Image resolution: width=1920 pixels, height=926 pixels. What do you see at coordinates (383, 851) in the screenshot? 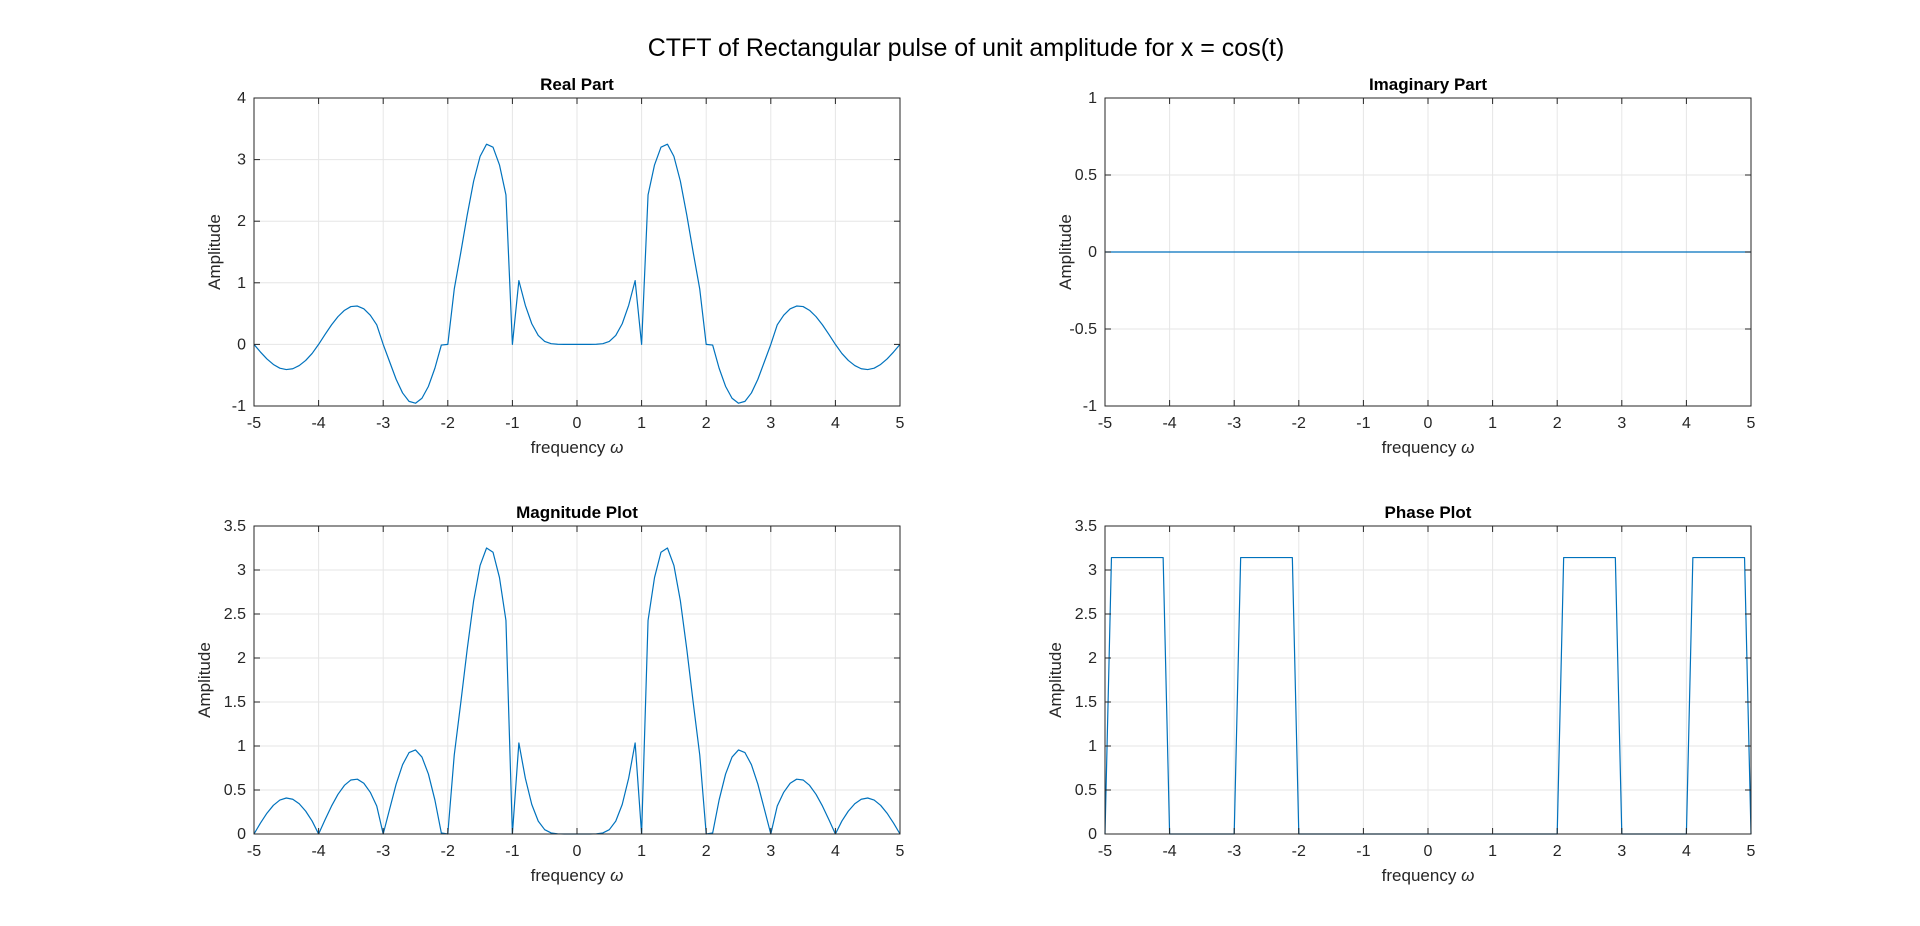
I see `magnitude-plot-xtick-label: -3` at bounding box center [383, 851].